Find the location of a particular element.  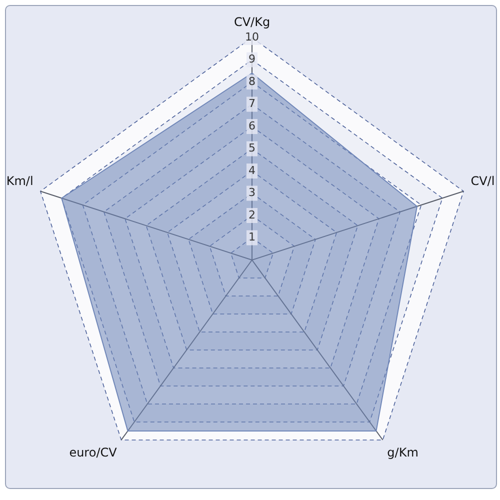

spoke-label: g/Km is located at coordinates (402, 452).